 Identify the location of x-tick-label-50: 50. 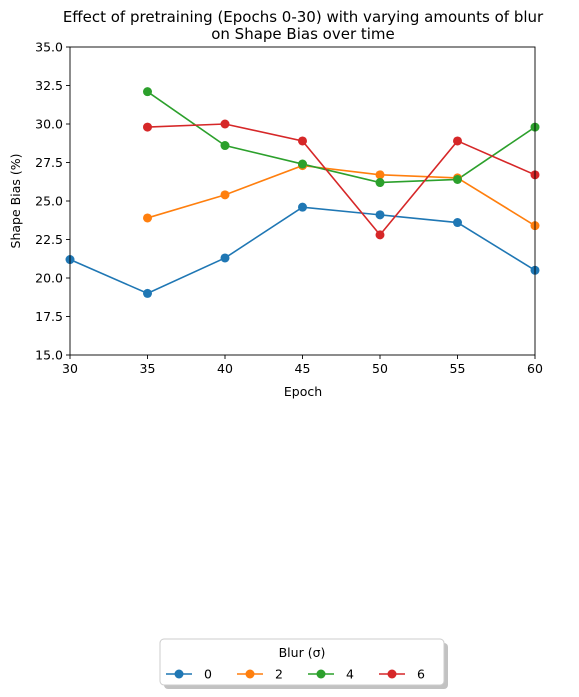
(380, 368).